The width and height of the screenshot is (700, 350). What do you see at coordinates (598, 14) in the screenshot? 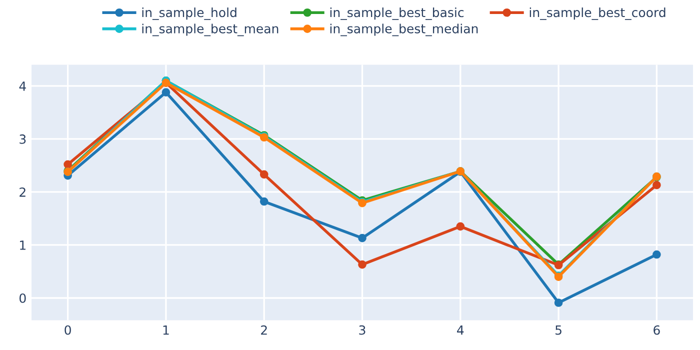
I see `legend-label: in_sample_best_coord` at bounding box center [598, 14].